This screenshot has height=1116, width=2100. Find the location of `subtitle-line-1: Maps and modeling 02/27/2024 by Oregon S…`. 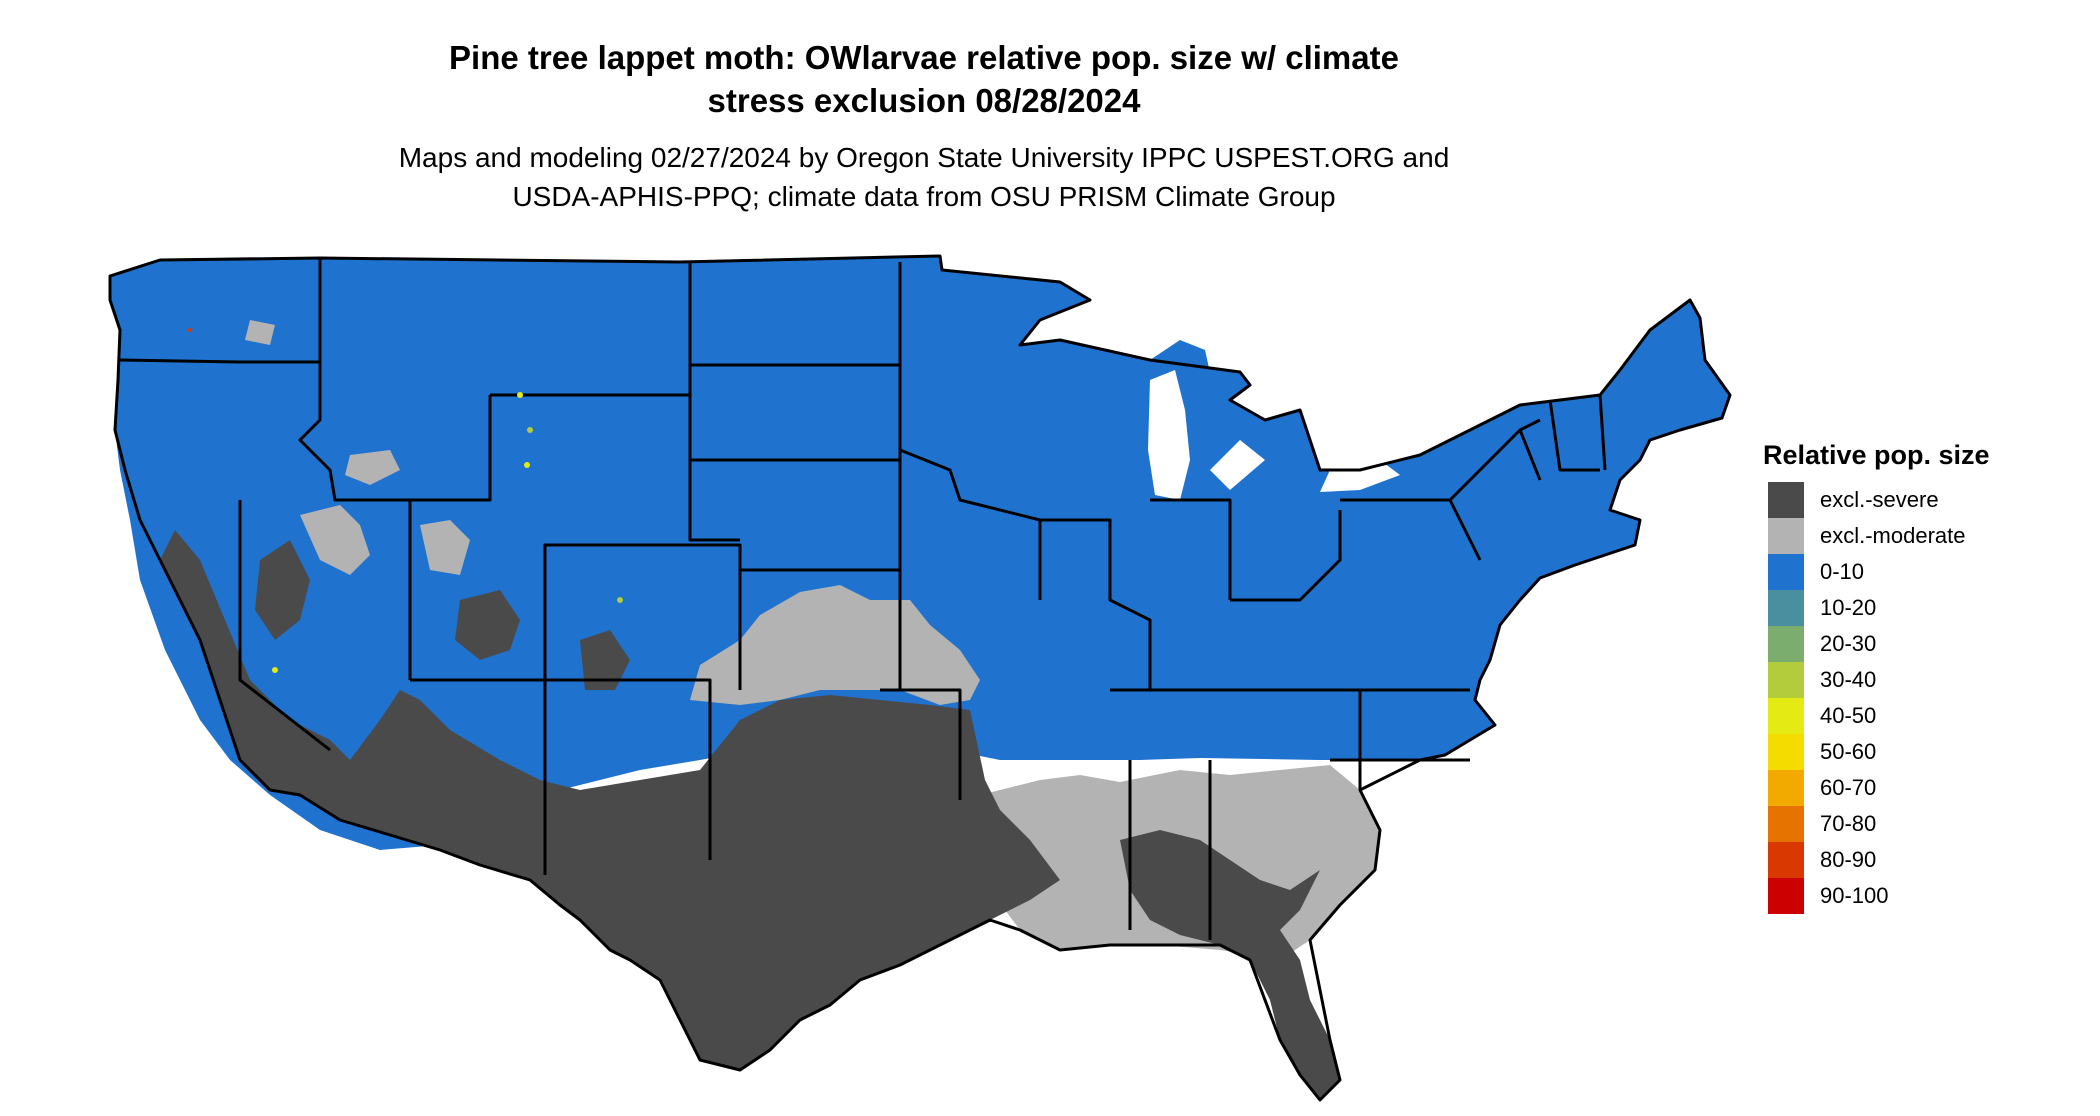

subtitle-line-1: Maps and modeling 02/27/2024 by Oregon S… is located at coordinates (924, 157).